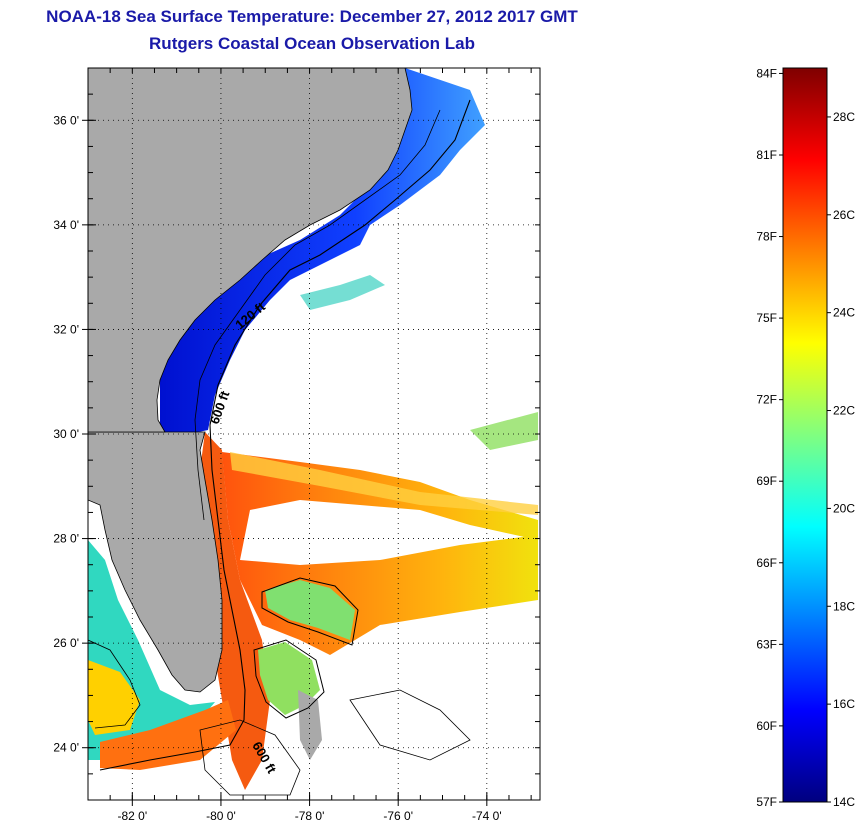 Image resolution: width=864 pixels, height=832 pixels. What do you see at coordinates (844, 802) in the screenshot?
I see `colorbar-c-label: 14C` at bounding box center [844, 802].